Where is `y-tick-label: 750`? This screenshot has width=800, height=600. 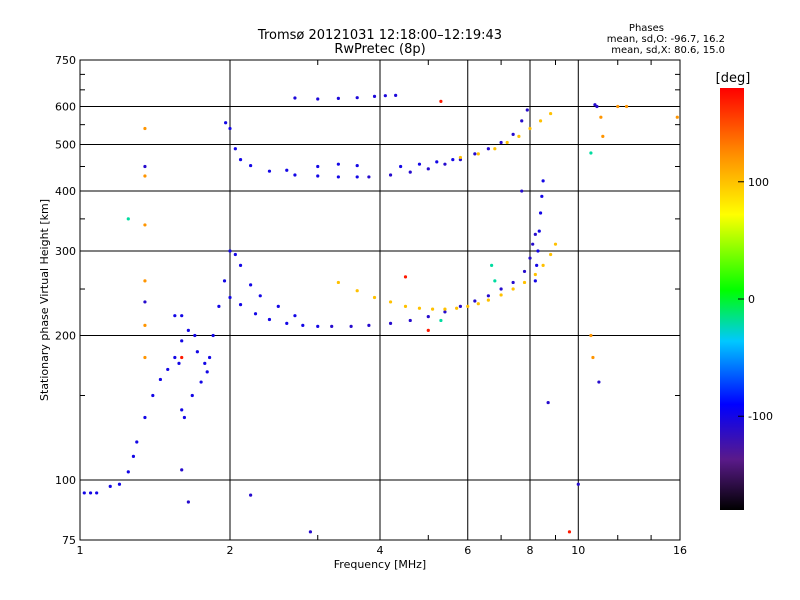 y-tick-label: 750 is located at coordinates (65, 60).